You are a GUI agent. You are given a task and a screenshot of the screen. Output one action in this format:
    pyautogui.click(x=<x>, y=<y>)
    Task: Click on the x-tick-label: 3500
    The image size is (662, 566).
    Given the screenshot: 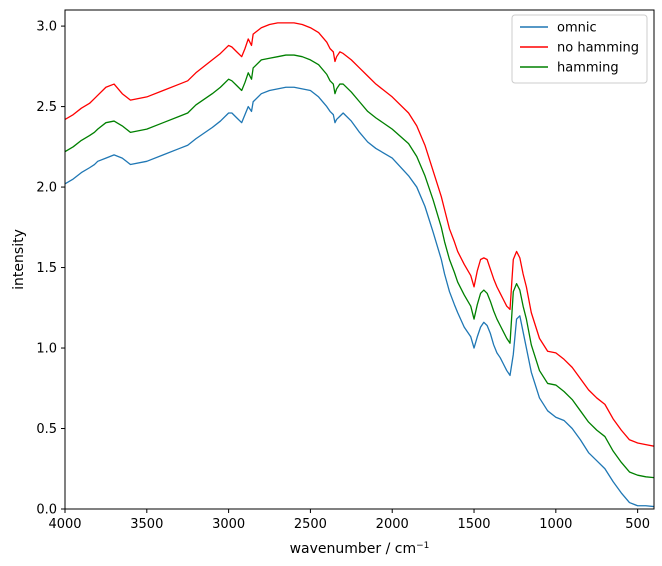 What is the action you would take?
    pyautogui.click(x=146, y=524)
    